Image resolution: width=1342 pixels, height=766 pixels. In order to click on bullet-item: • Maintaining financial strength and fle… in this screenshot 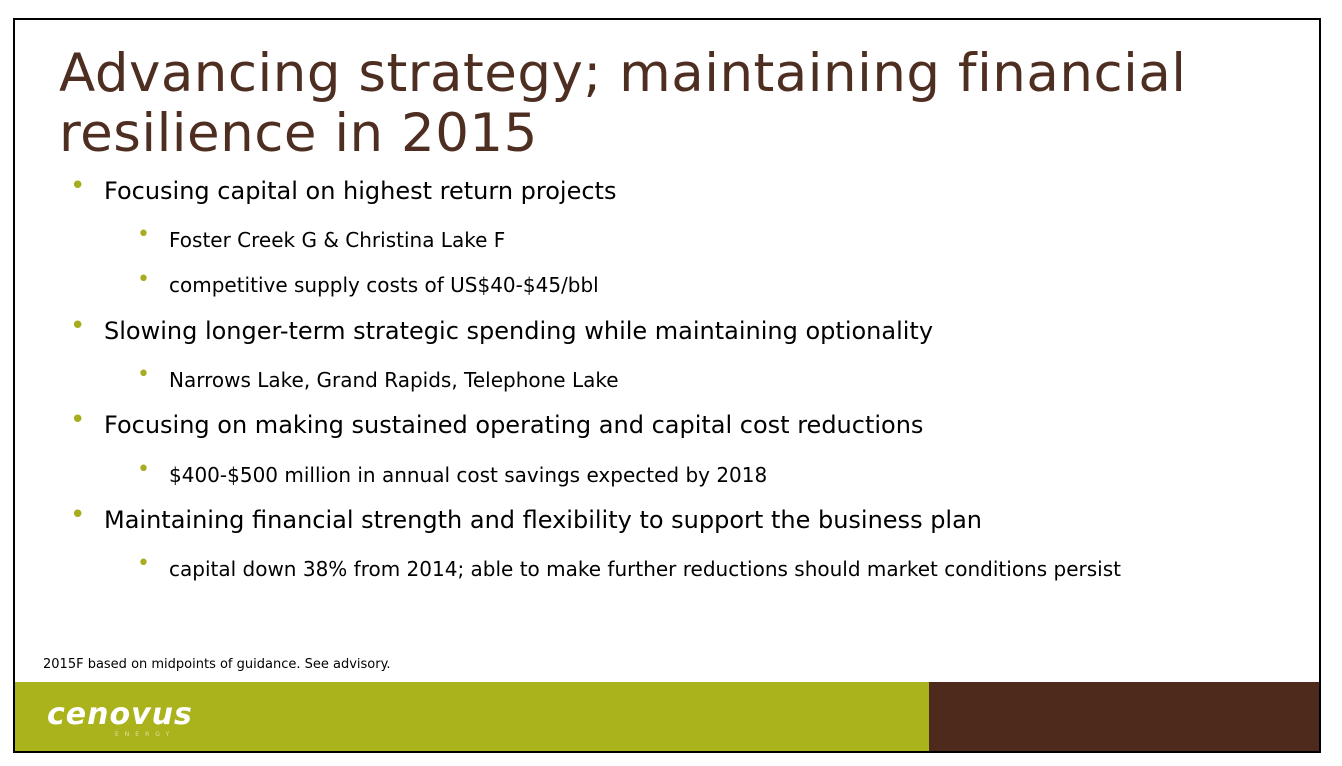, I will do `click(526, 517)`.